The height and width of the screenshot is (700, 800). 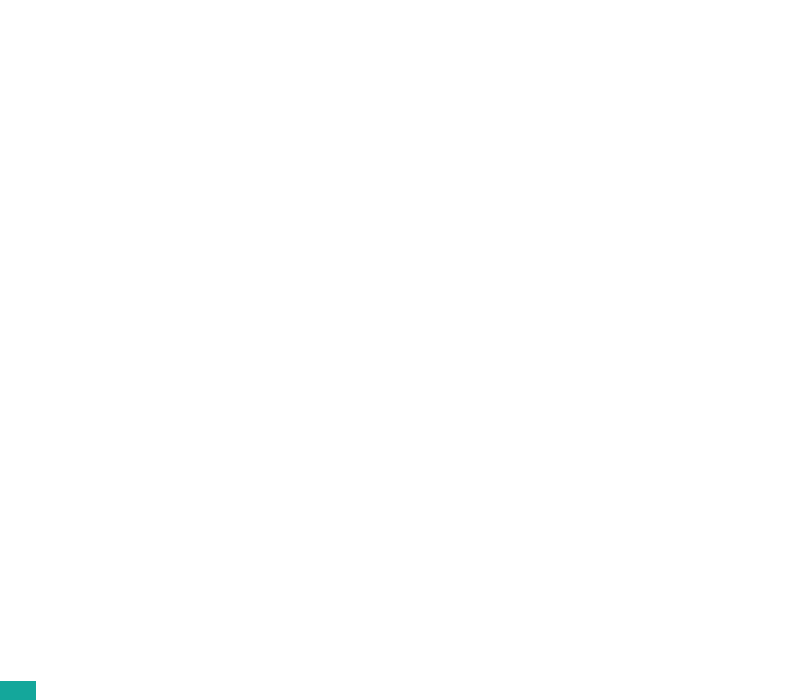 What do you see at coordinates (18, 690) in the screenshot?
I see `teal-corner-artifact` at bounding box center [18, 690].